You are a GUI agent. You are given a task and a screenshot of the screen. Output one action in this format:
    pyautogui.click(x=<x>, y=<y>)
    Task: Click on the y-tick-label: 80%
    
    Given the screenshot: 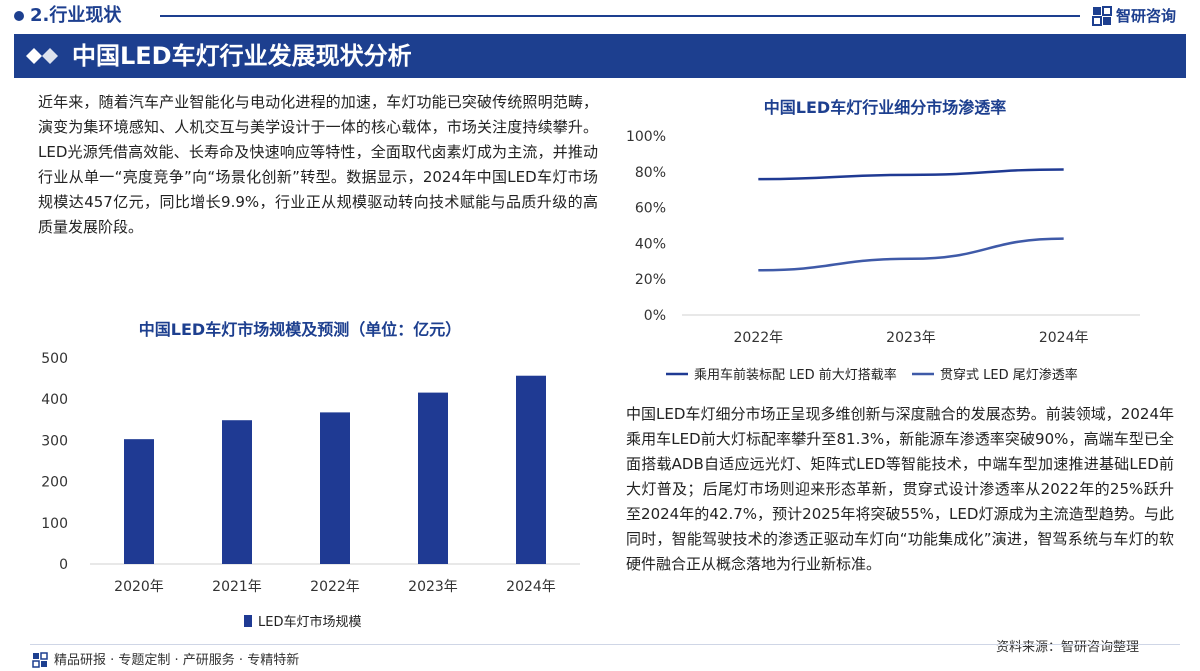 What is the action you would take?
    pyautogui.click(x=650, y=173)
    